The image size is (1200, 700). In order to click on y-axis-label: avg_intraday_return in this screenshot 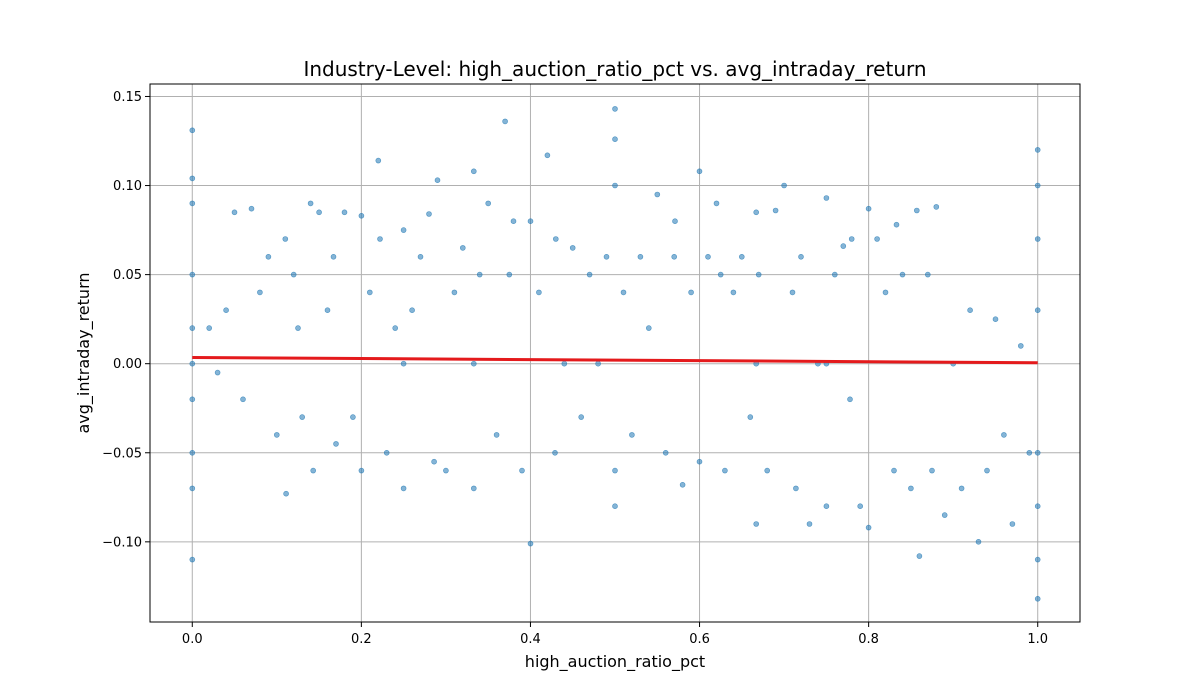, I will do `click(84, 352)`.